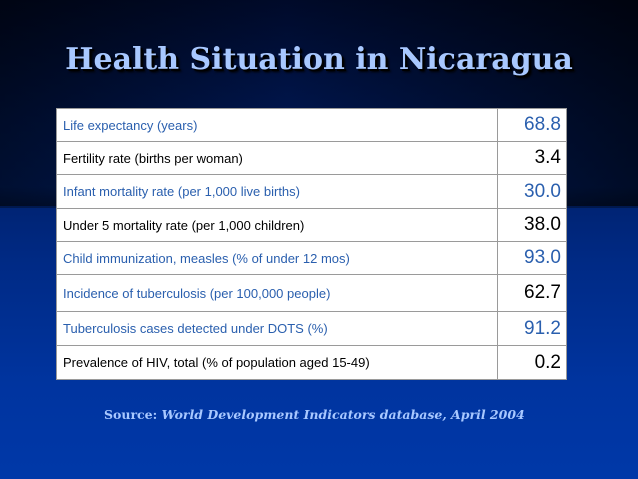 This screenshot has height=479, width=638. I want to click on indicator-value: 38.0, so click(532, 225).